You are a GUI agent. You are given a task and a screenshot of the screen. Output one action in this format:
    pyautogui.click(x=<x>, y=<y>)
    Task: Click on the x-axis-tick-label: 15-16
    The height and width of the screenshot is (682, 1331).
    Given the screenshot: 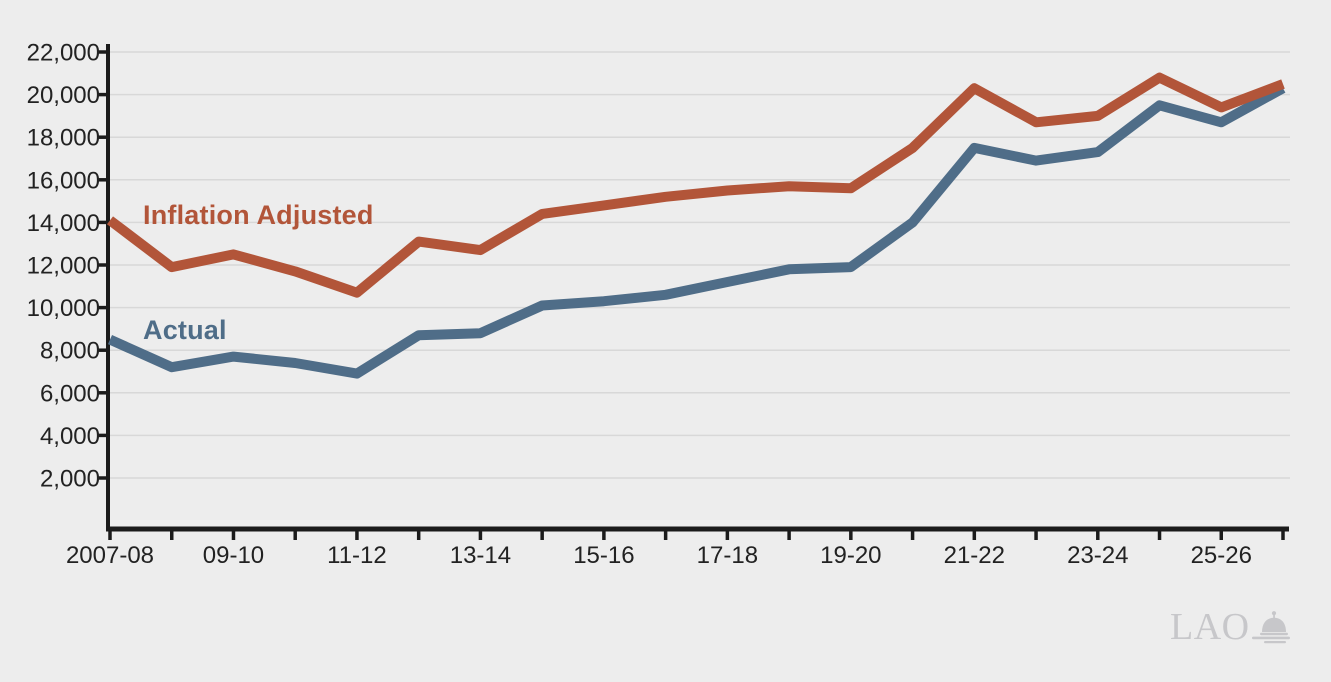 What is the action you would take?
    pyautogui.click(x=603, y=555)
    